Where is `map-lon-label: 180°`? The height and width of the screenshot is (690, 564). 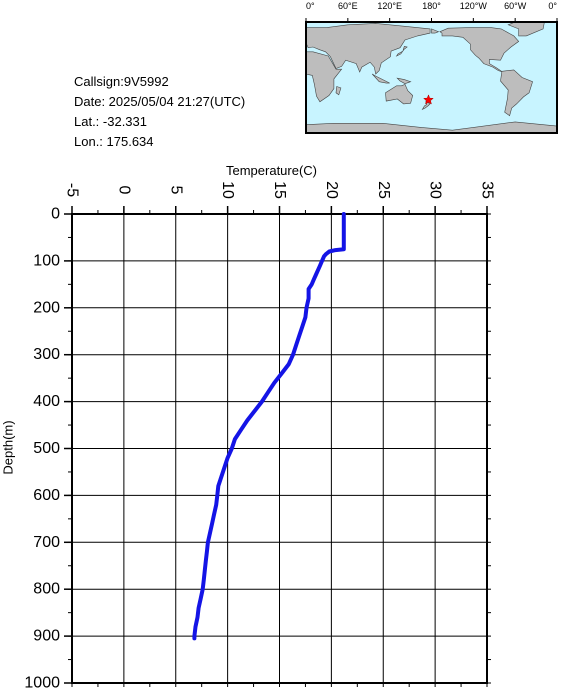
map-lon-label: 180° is located at coordinates (431, 6).